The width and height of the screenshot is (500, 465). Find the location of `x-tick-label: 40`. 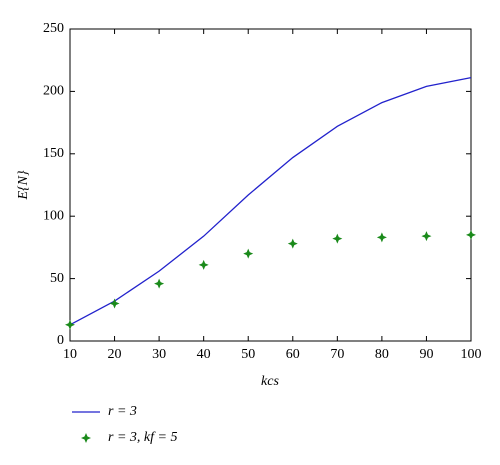

x-tick-label: 40 is located at coordinates (204, 354).